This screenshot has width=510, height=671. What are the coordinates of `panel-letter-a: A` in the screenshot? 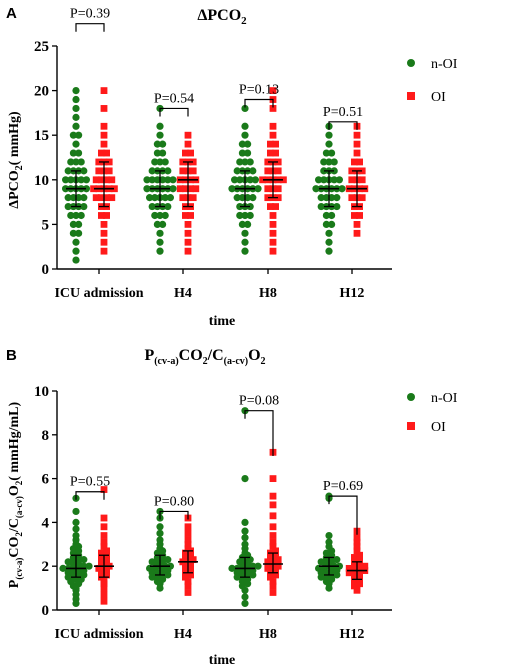 It's located at (11, 13).